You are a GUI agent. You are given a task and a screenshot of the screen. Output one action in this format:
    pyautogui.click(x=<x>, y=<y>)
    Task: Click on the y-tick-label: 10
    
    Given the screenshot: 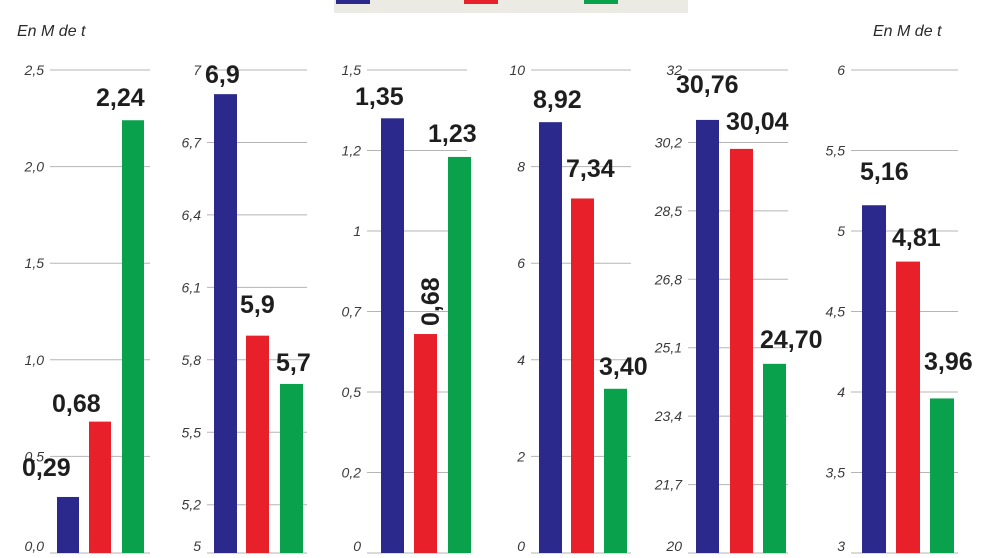 What is the action you would take?
    pyautogui.click(x=517, y=70)
    